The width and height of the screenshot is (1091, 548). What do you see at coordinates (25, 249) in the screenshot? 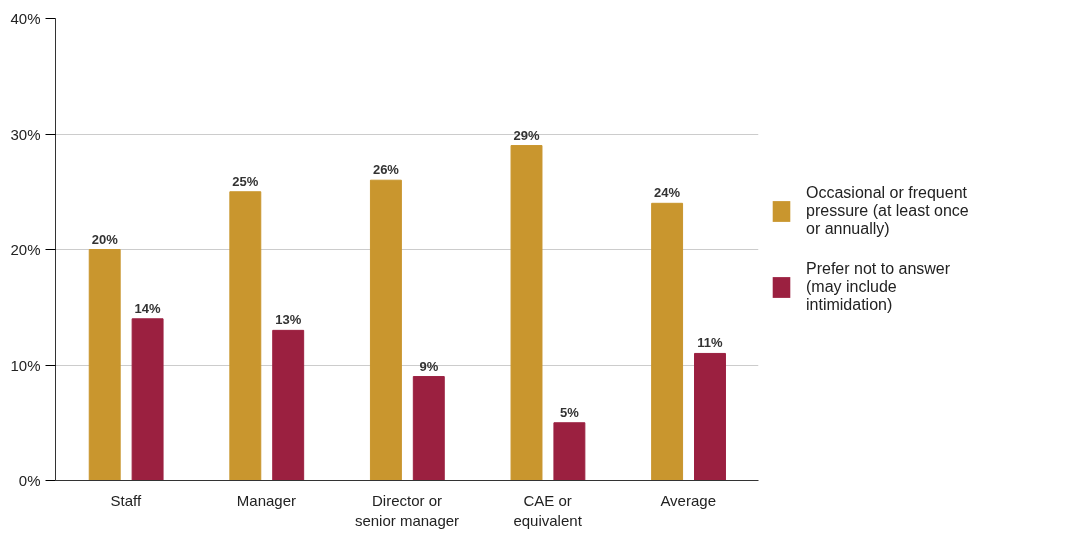
I see `y-tick-label: 20%` at bounding box center [25, 249].